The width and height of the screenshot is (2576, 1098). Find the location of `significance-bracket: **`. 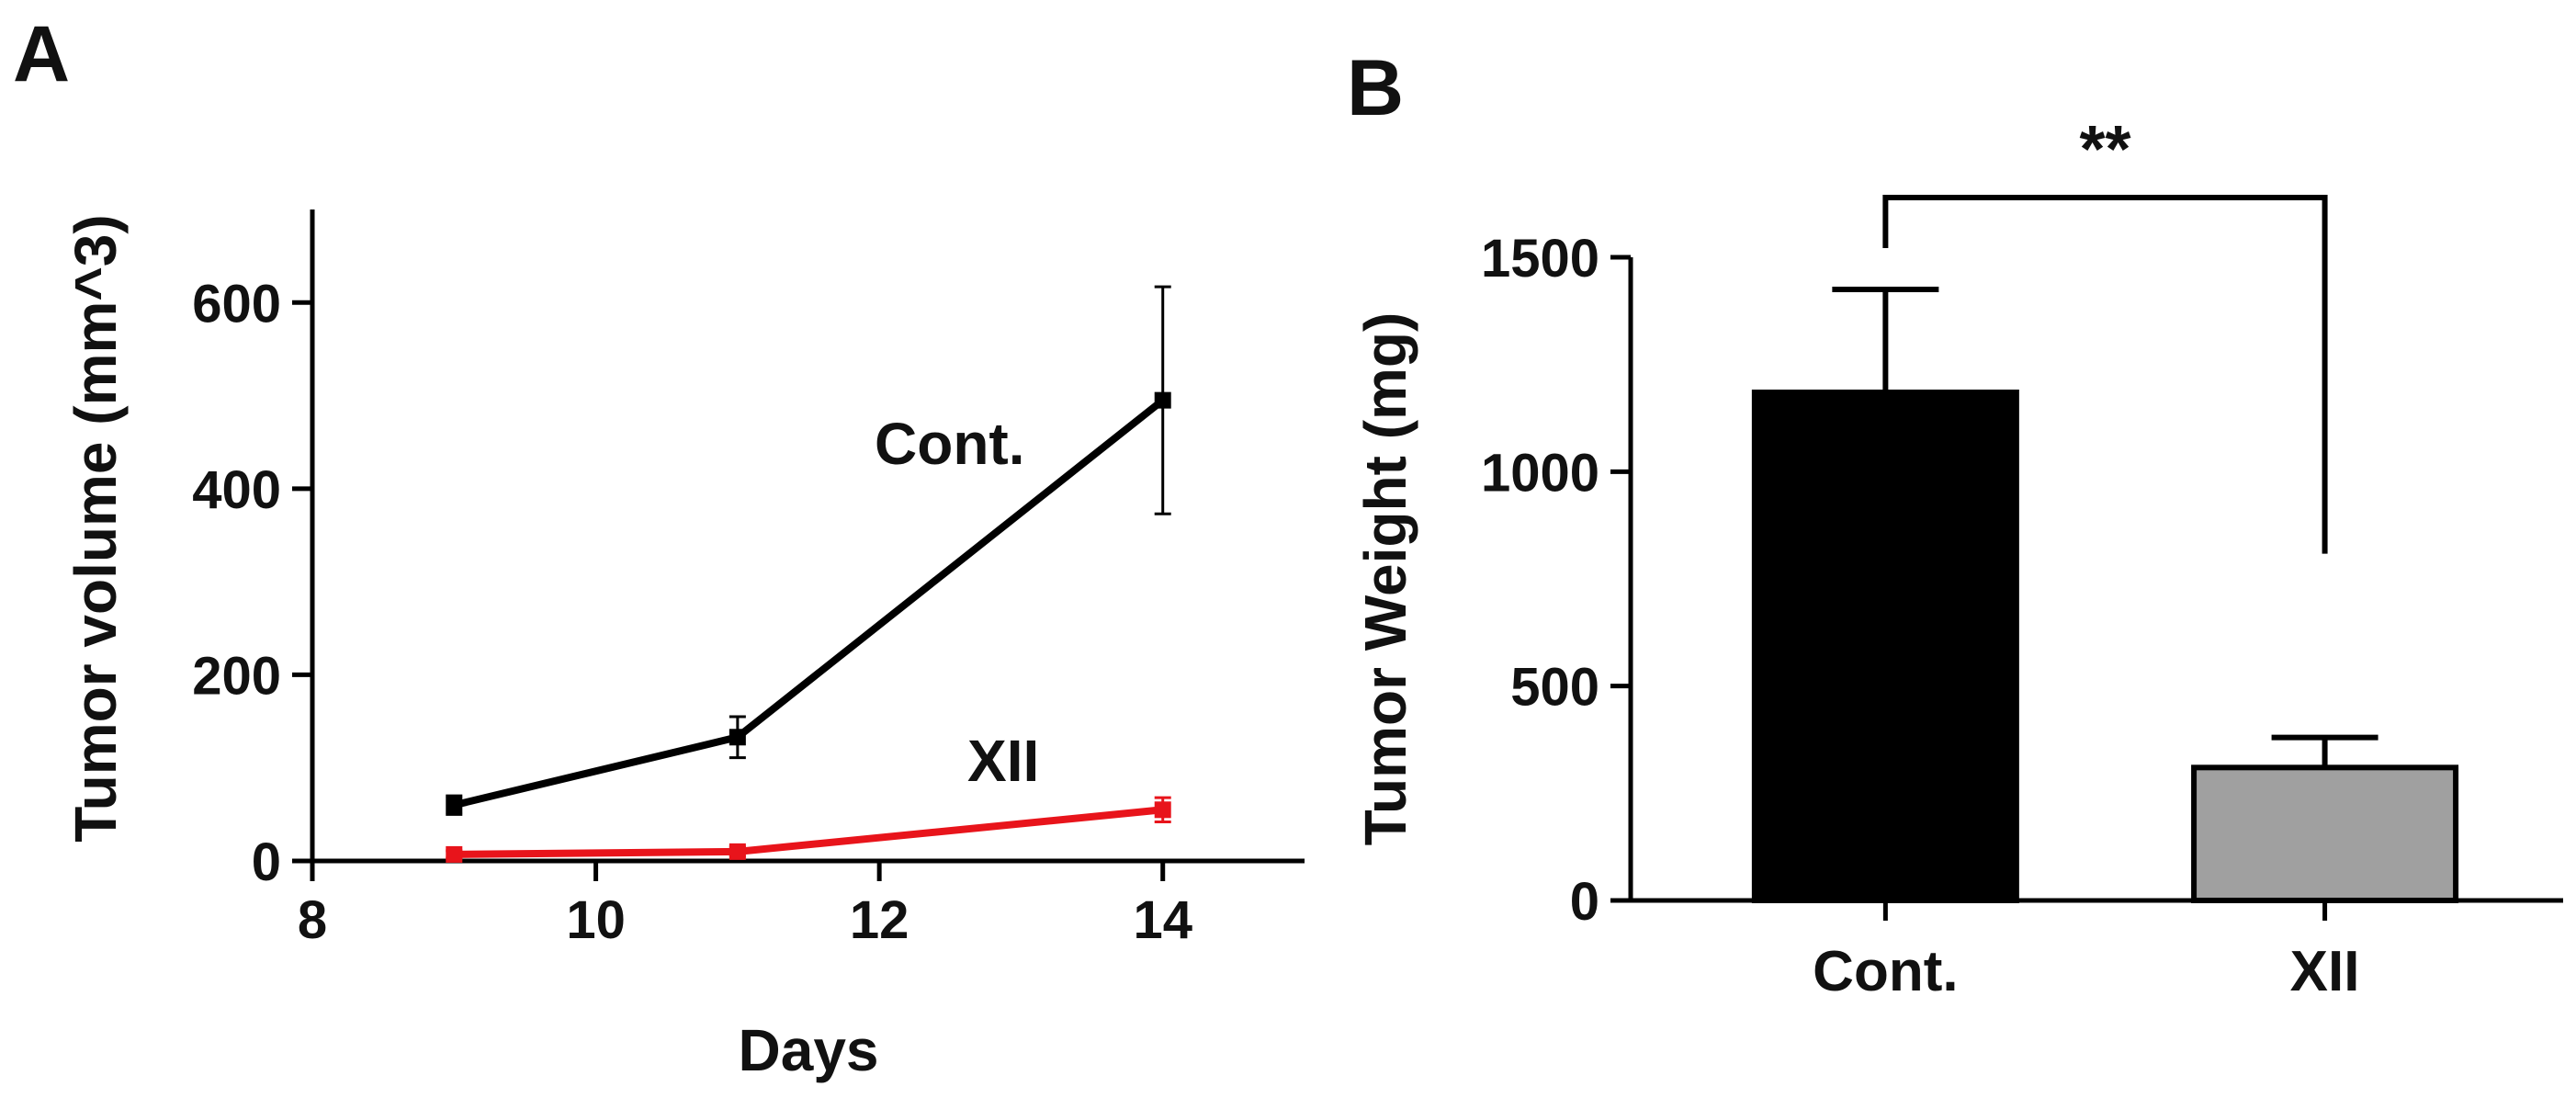

significance-bracket: ** is located at coordinates (2105, 334).